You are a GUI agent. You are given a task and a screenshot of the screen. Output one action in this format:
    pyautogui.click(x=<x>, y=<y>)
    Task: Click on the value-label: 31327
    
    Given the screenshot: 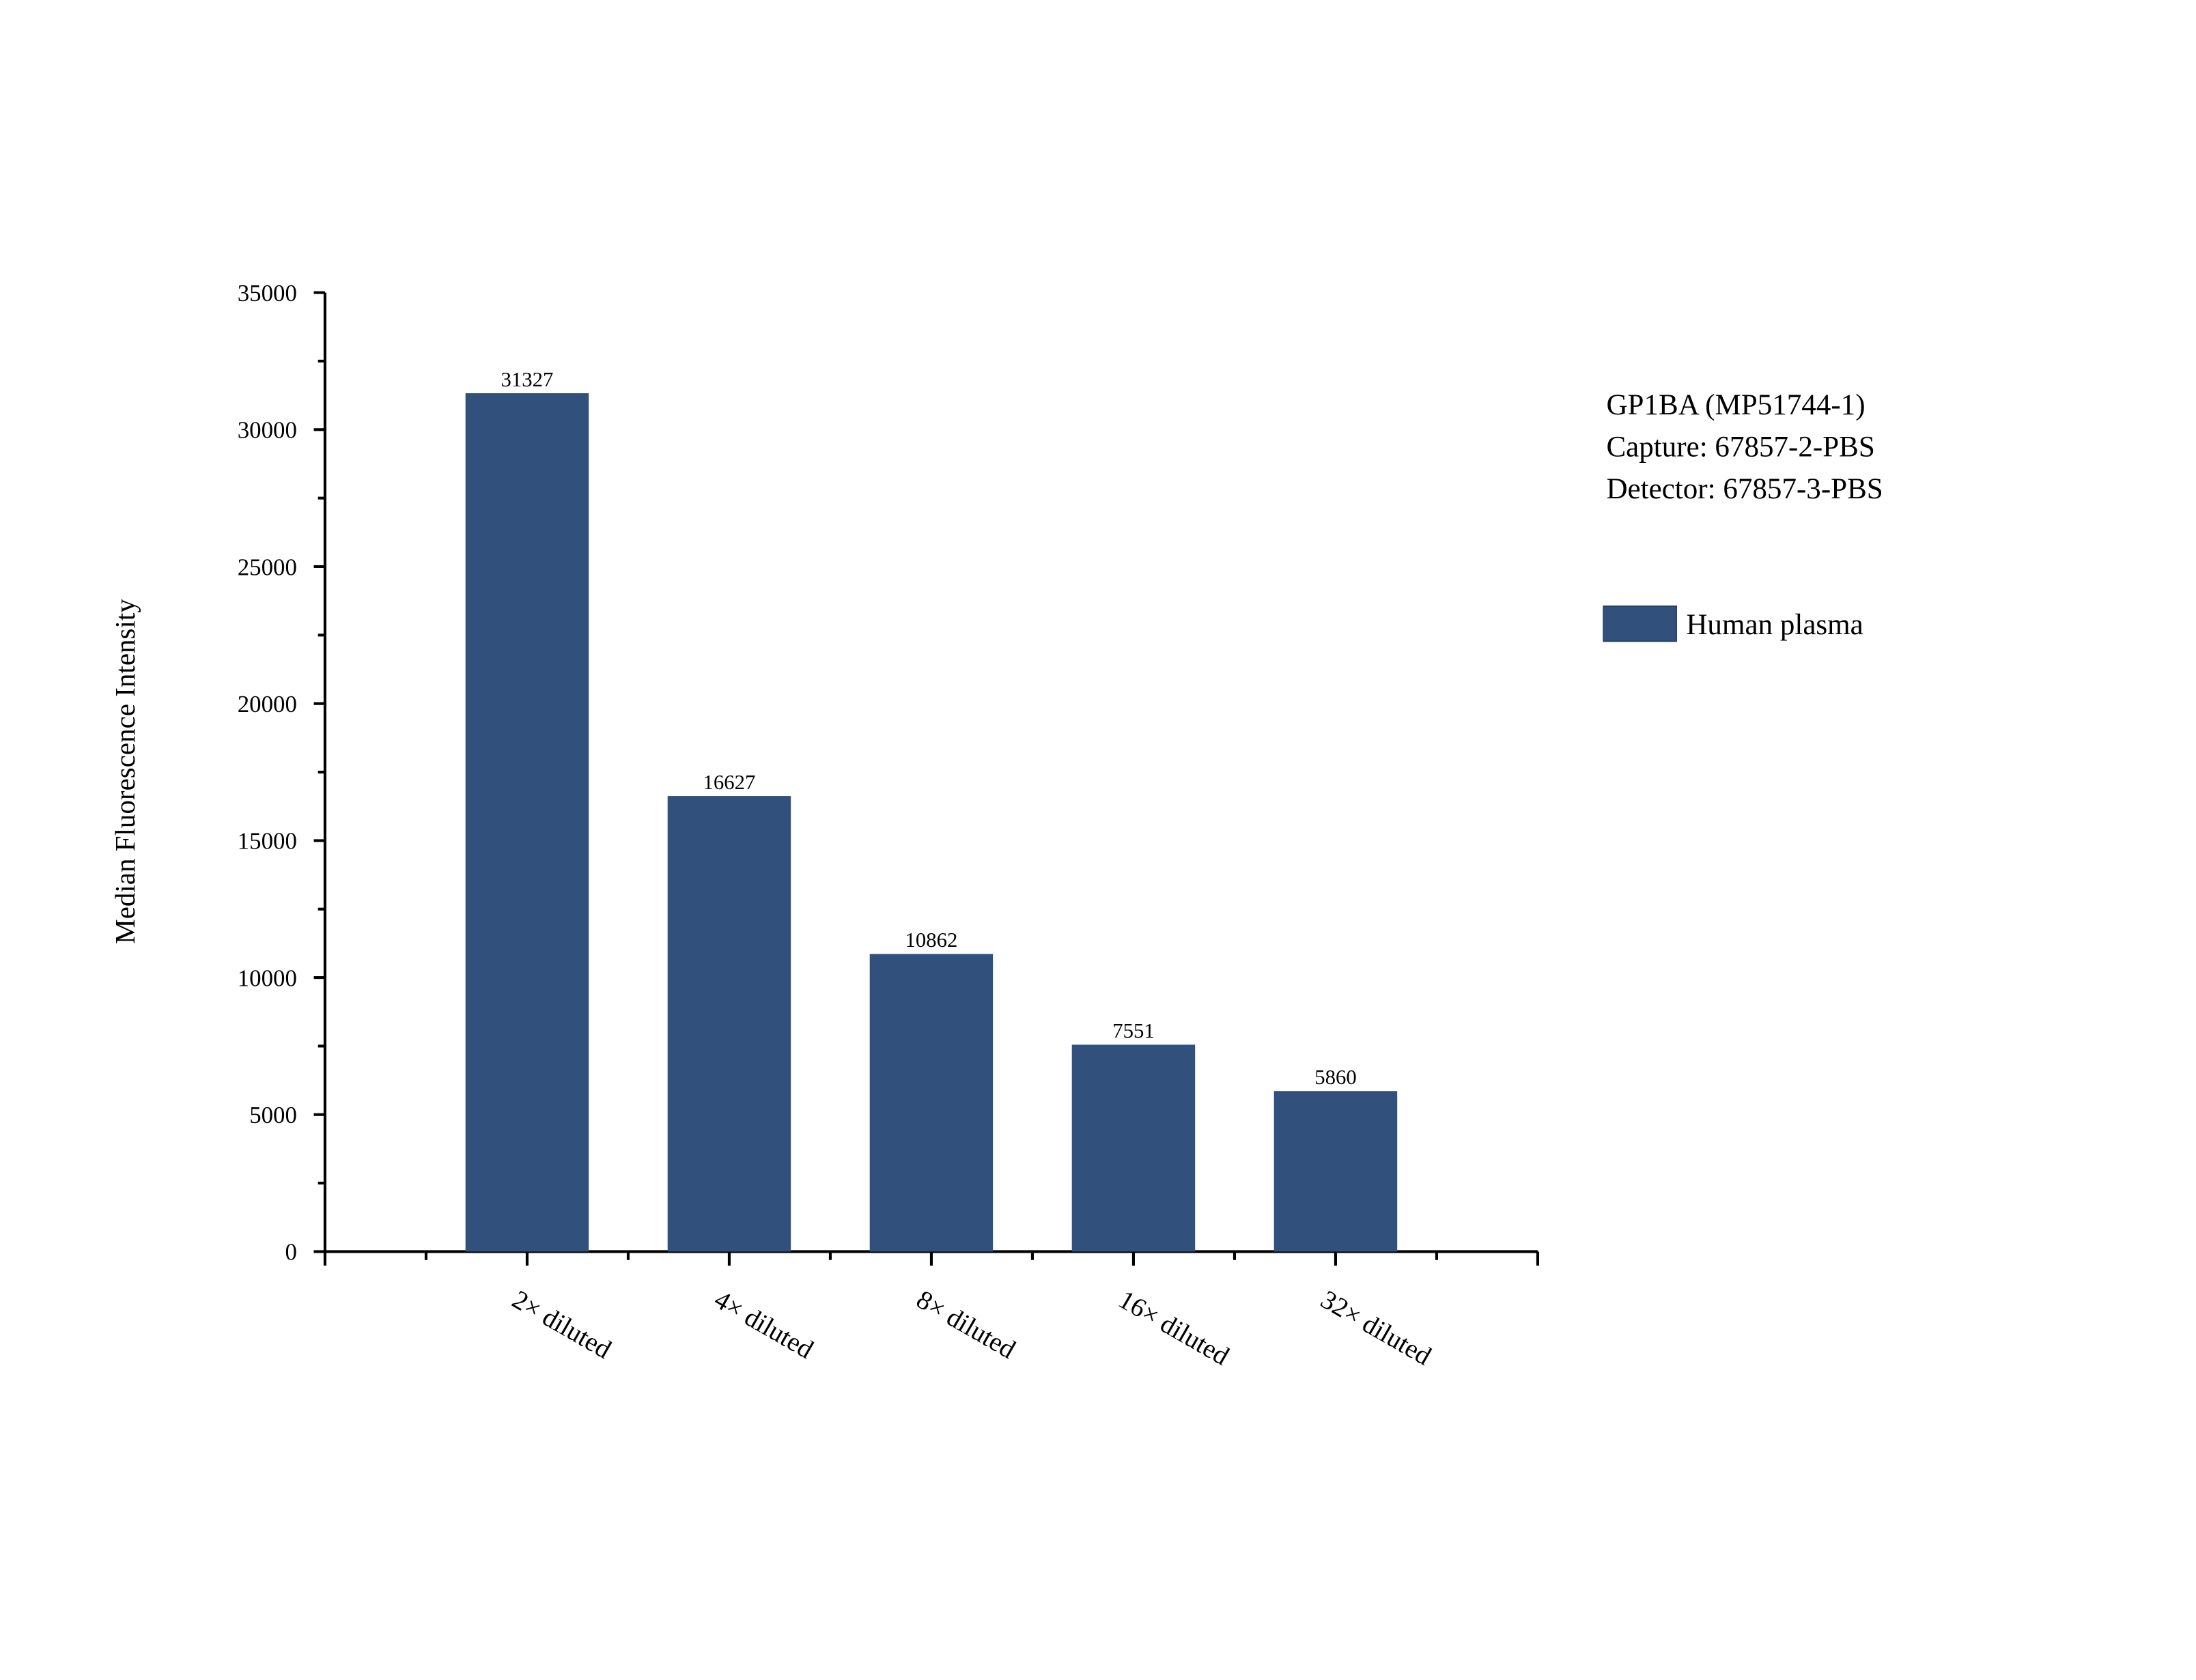 What is the action you would take?
    pyautogui.click(x=528, y=379)
    